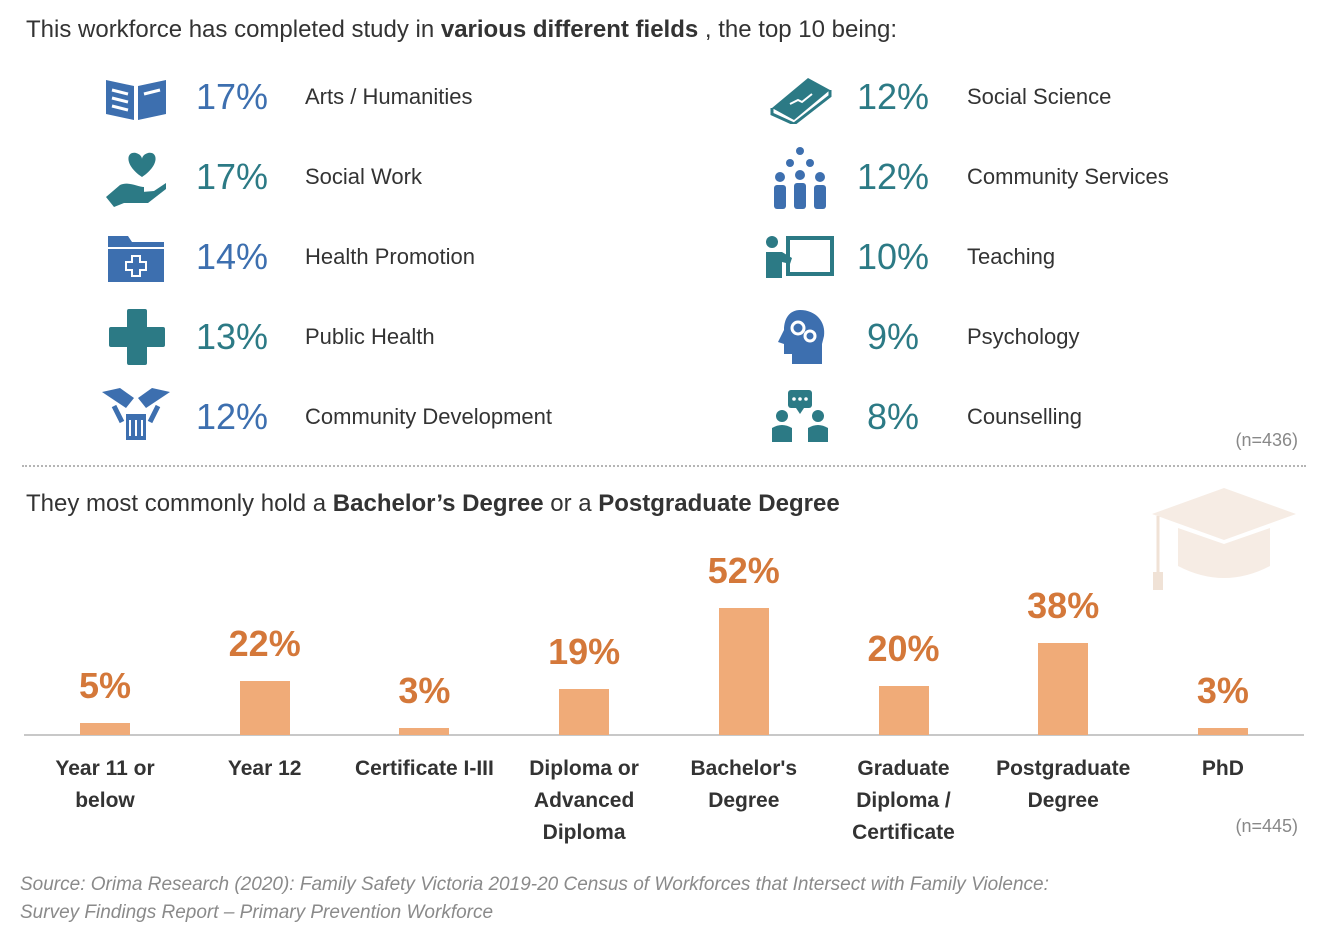  What do you see at coordinates (137, 337) in the screenshot?
I see `icon-cross` at bounding box center [137, 337].